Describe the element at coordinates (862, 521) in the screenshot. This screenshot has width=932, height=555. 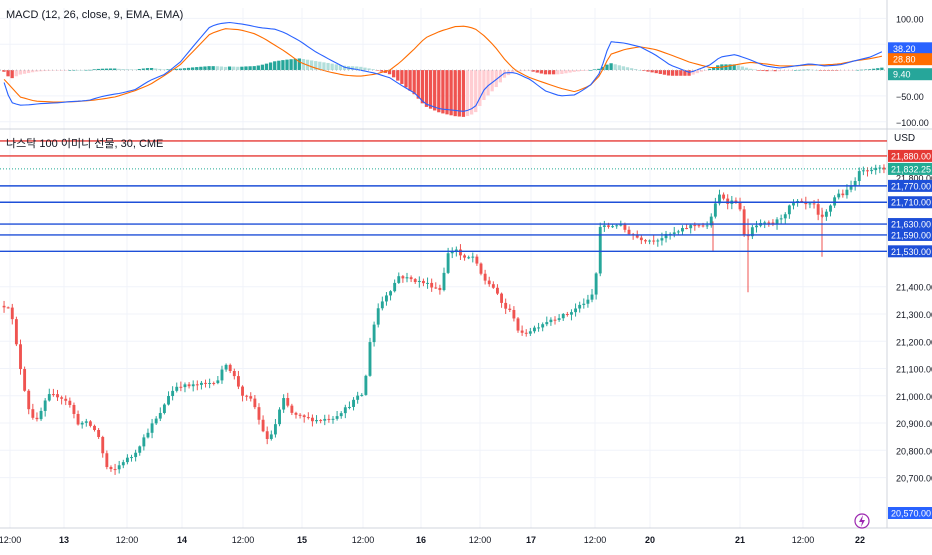
I see `lightning-alert-icon` at that location.